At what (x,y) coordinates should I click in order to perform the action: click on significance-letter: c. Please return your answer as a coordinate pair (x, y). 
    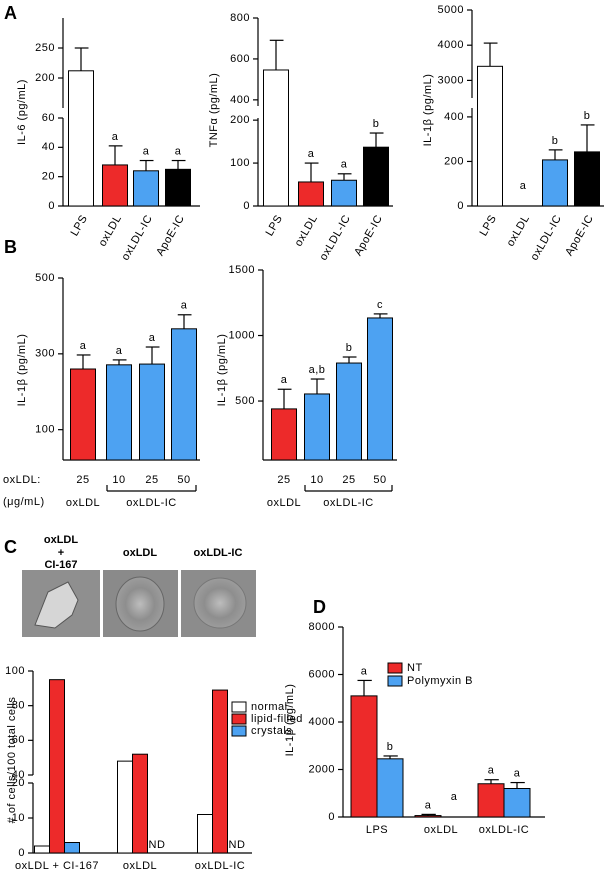
    Looking at the image, I should click on (380, 305).